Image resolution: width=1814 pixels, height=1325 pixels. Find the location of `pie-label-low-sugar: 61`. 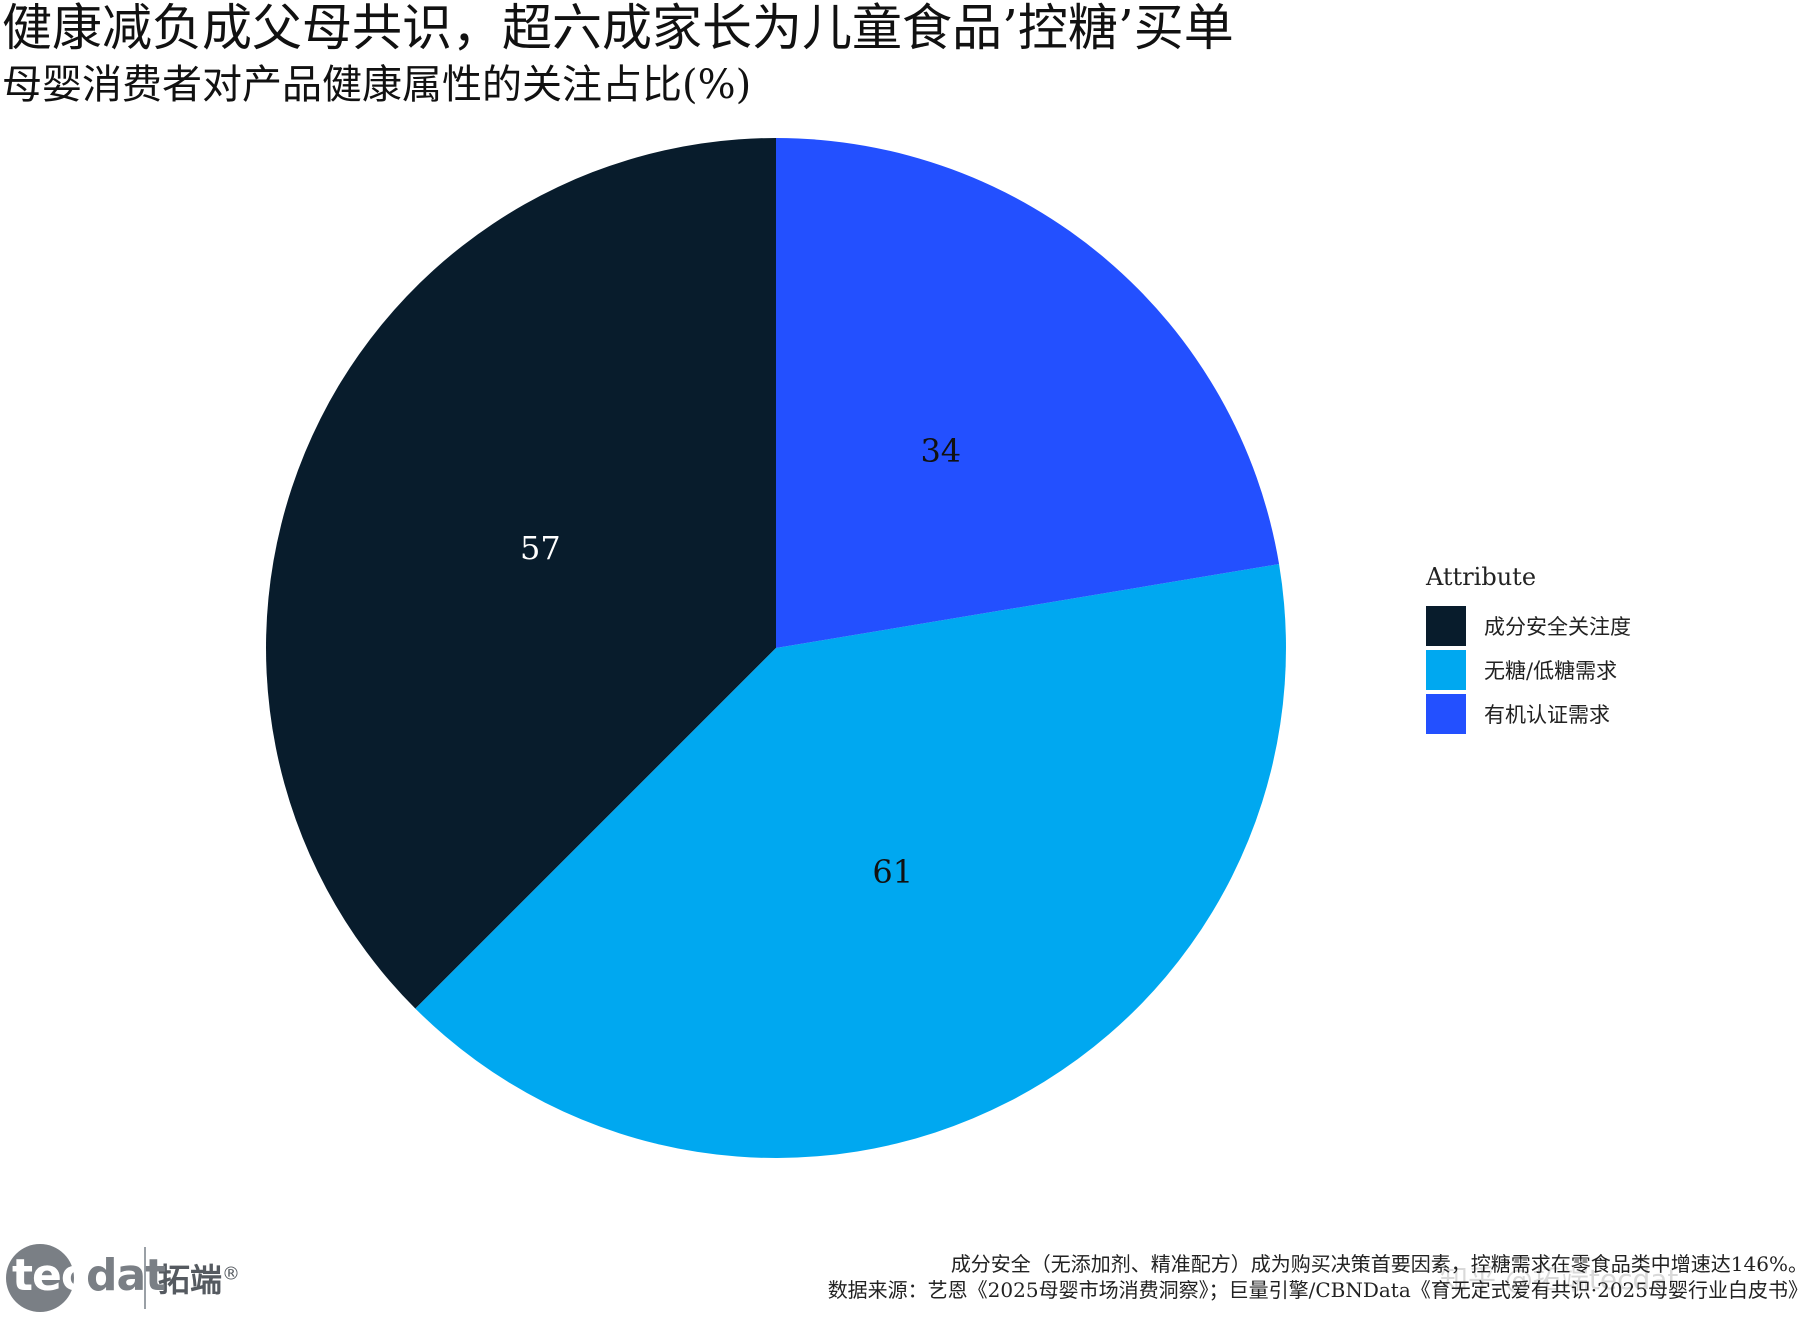

pie-label-low-sugar: 61 is located at coordinates (892, 872).